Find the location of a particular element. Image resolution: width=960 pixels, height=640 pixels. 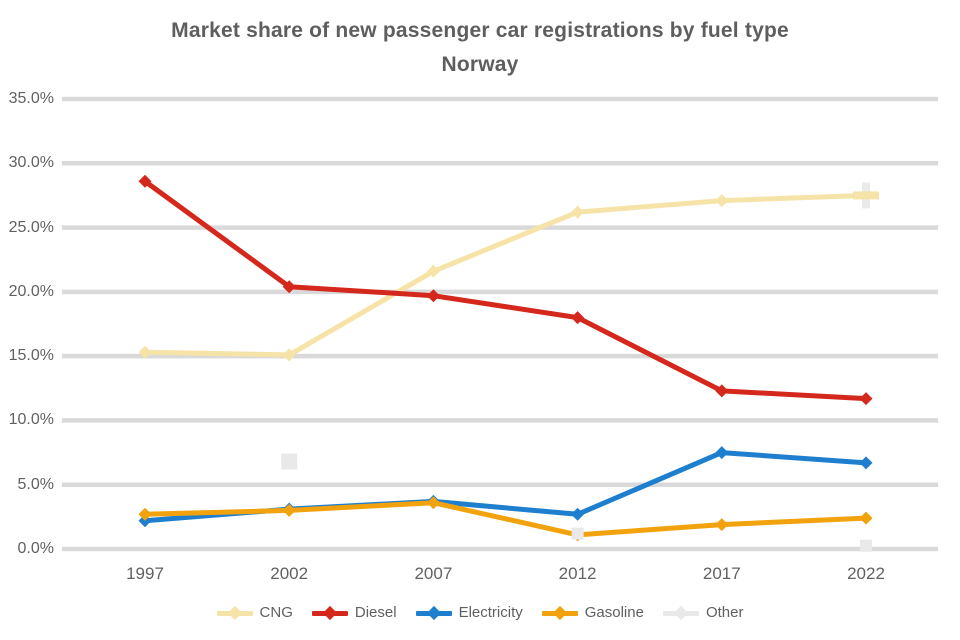

series-line-gasoline is located at coordinates (505, 519).